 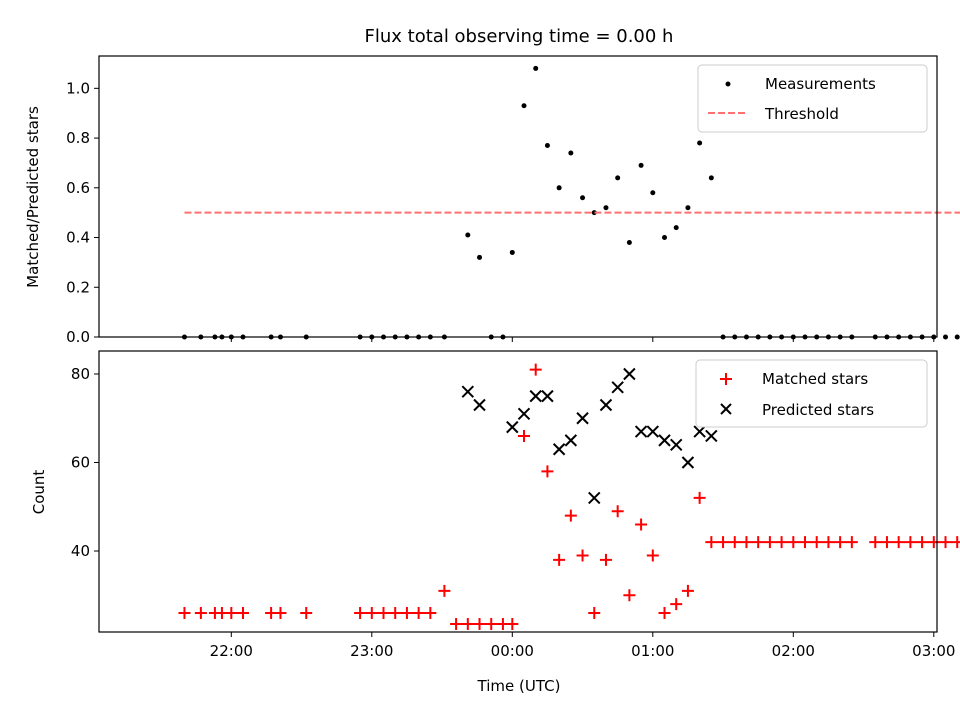 What do you see at coordinates (726, 379) in the screenshot?
I see `legend-matched-marker` at bounding box center [726, 379].